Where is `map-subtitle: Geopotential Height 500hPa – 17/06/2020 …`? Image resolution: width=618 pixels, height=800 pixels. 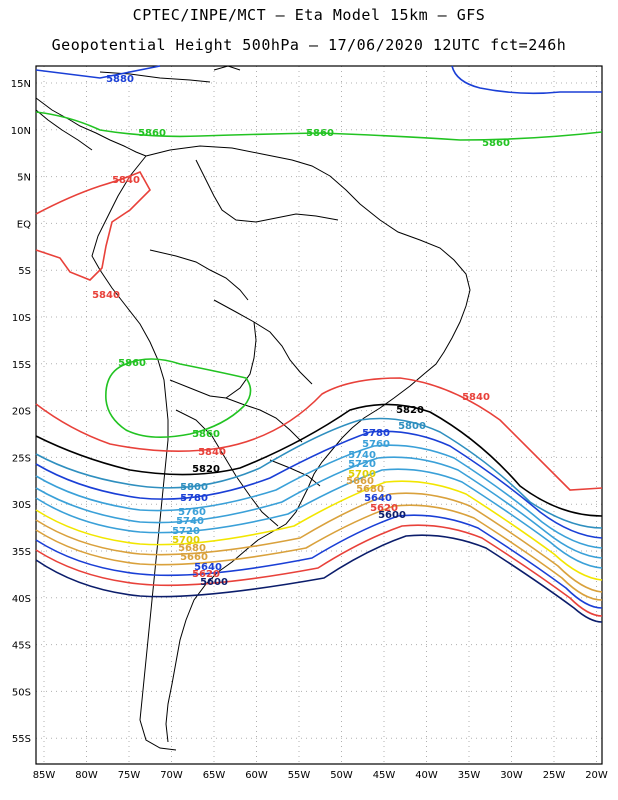
map-subtitle: Geopotential Height 500hPa – 17/06/2020 … is located at coordinates (309, 45).